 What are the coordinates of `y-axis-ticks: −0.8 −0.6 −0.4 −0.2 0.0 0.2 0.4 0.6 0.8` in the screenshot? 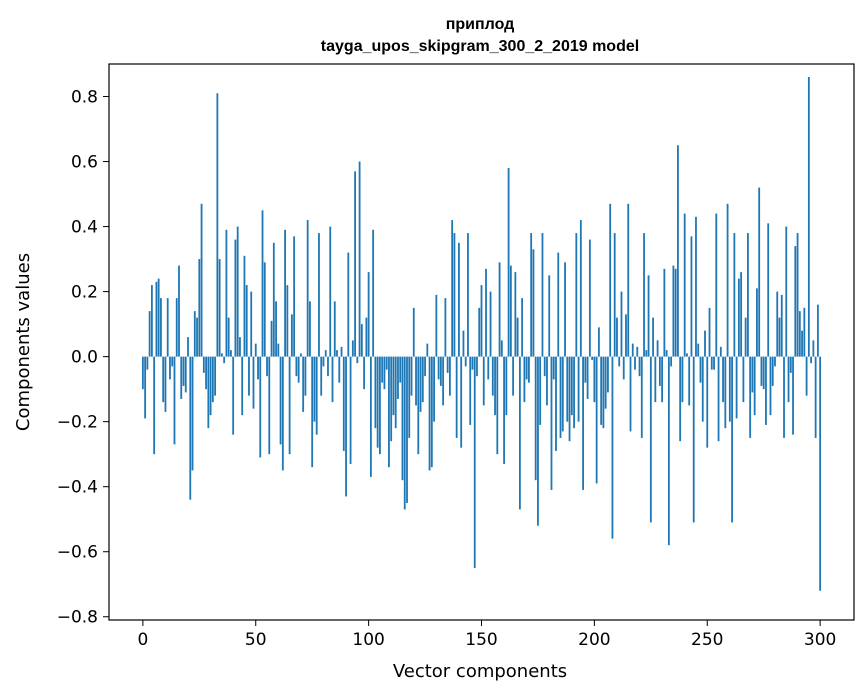 It's located at (83, 358).